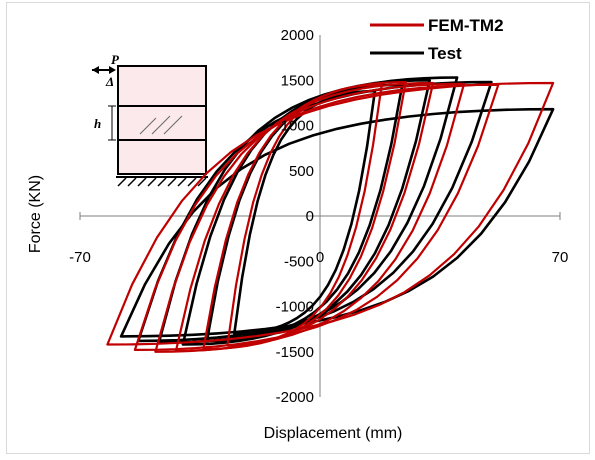 This screenshot has height=460, width=595. I want to click on inset-lower-story, so click(162, 157).